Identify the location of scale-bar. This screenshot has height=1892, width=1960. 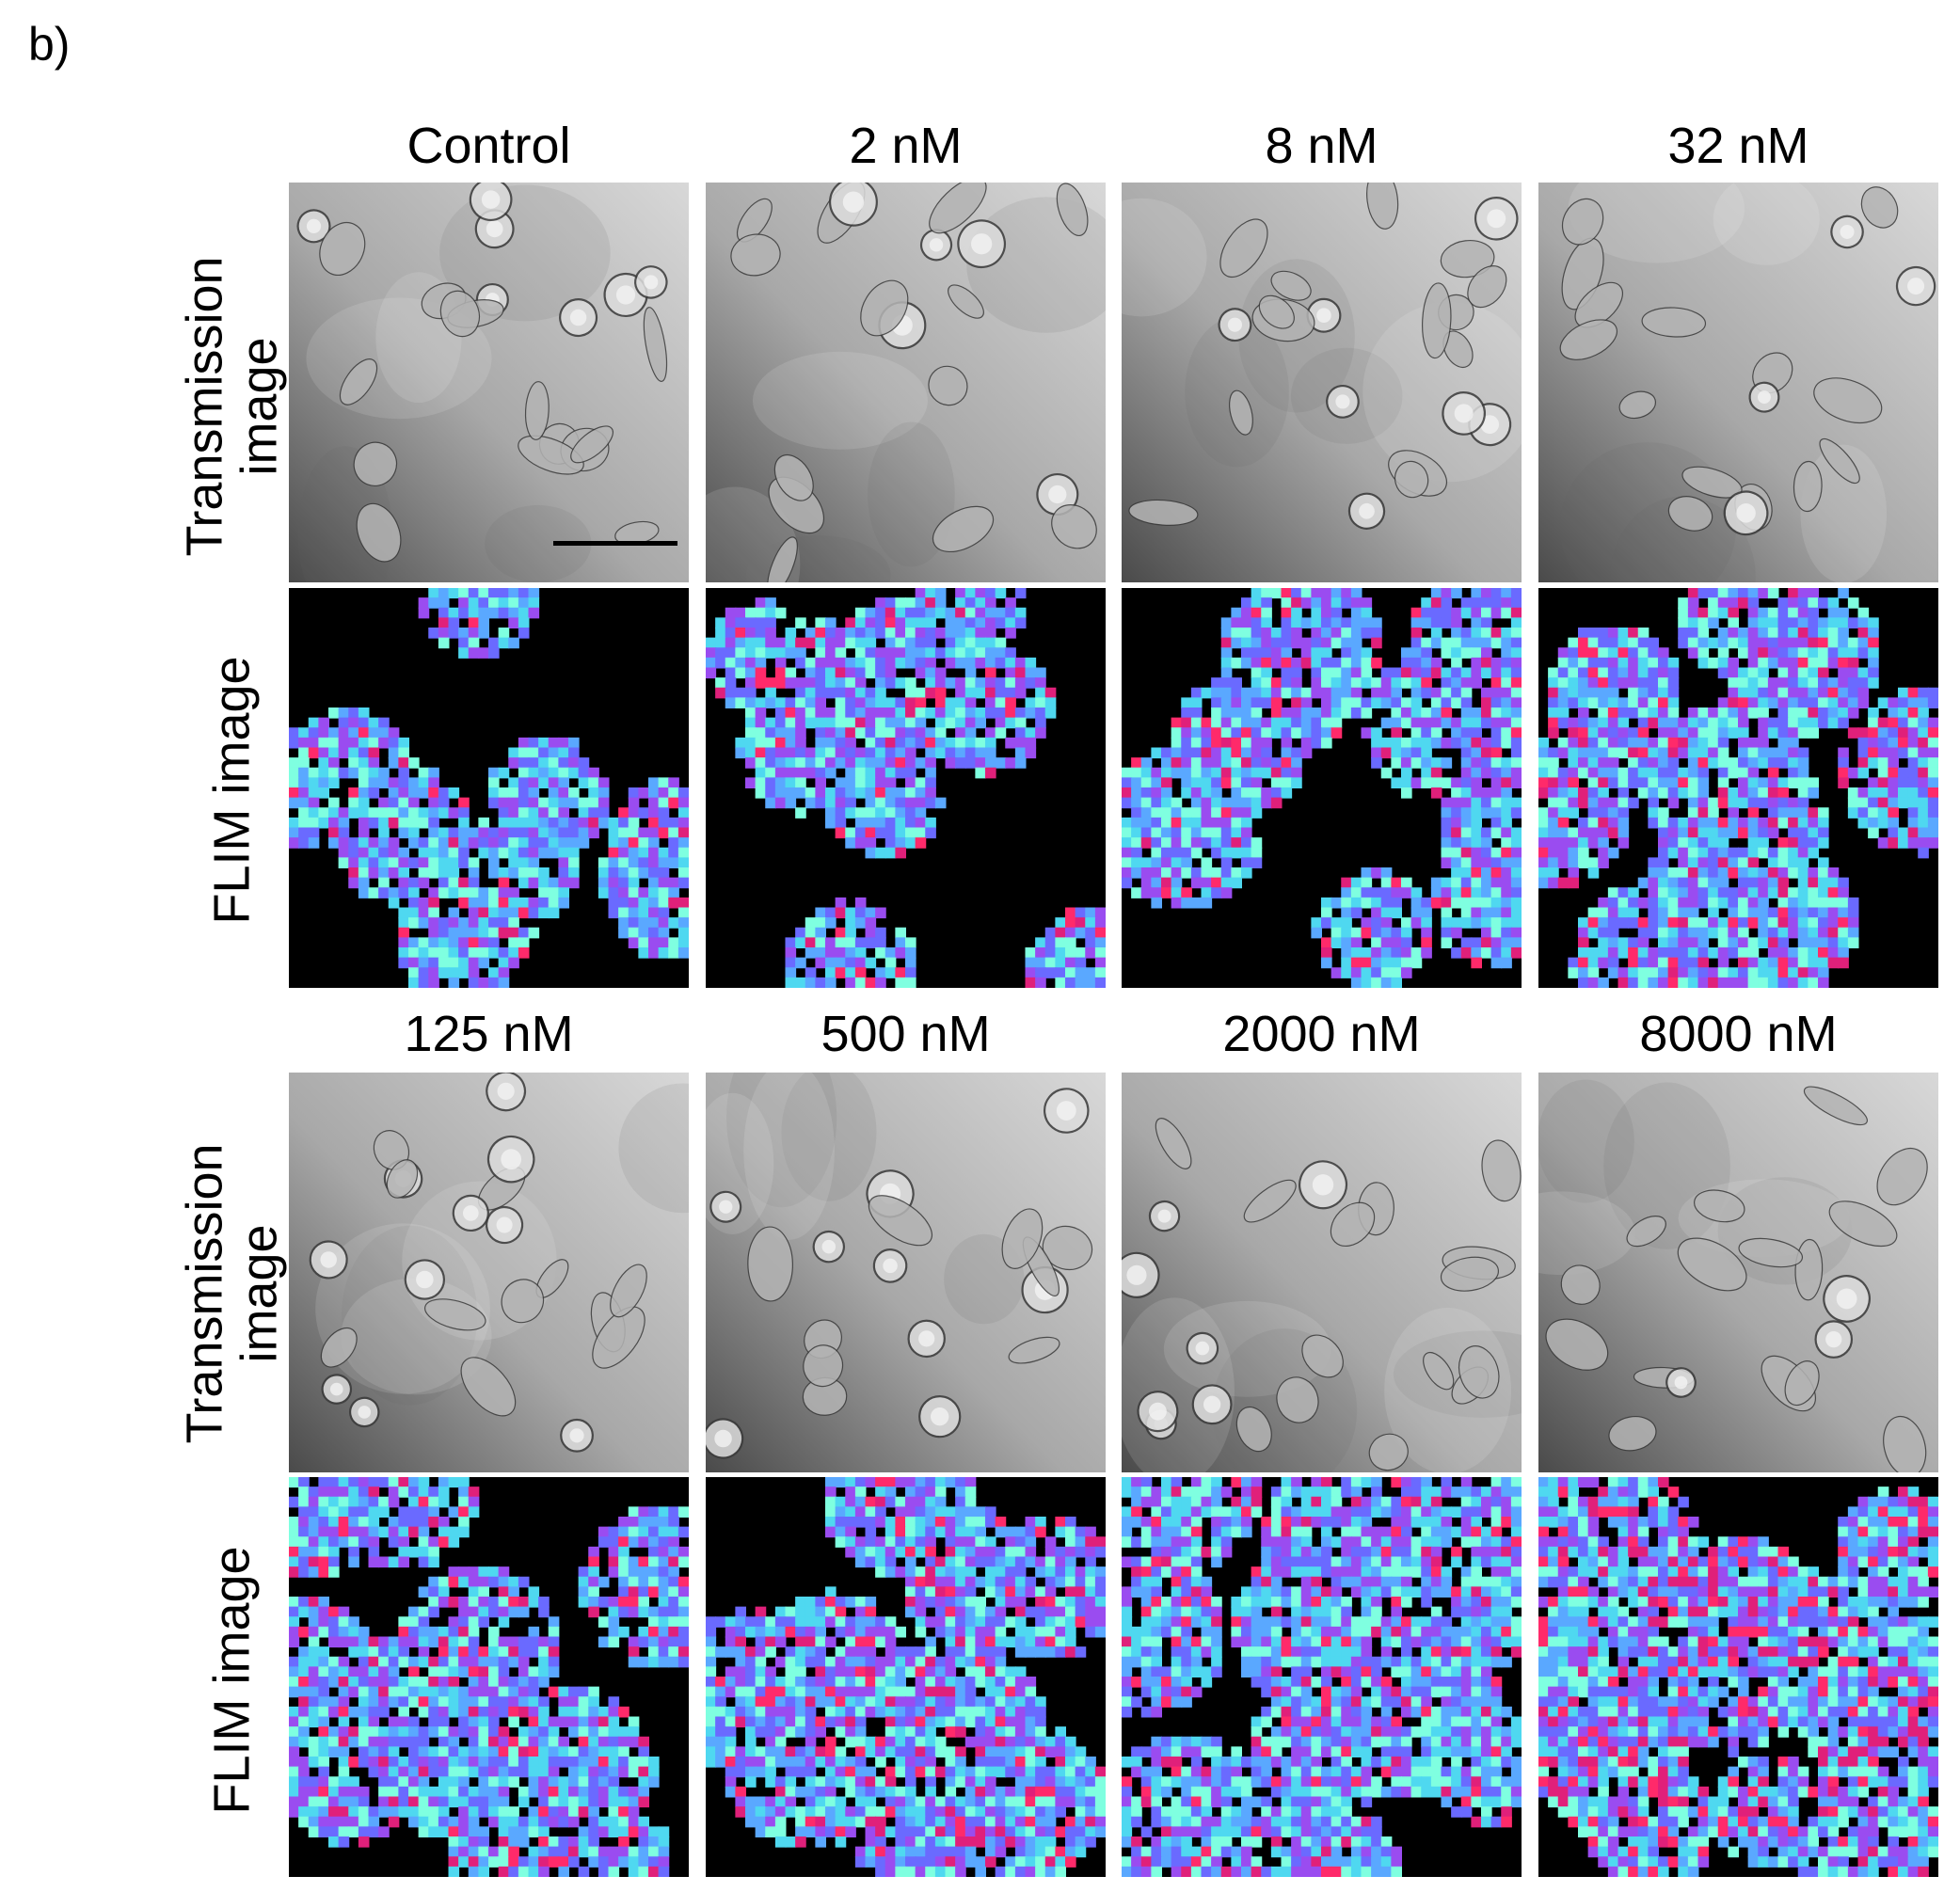
(615, 543).